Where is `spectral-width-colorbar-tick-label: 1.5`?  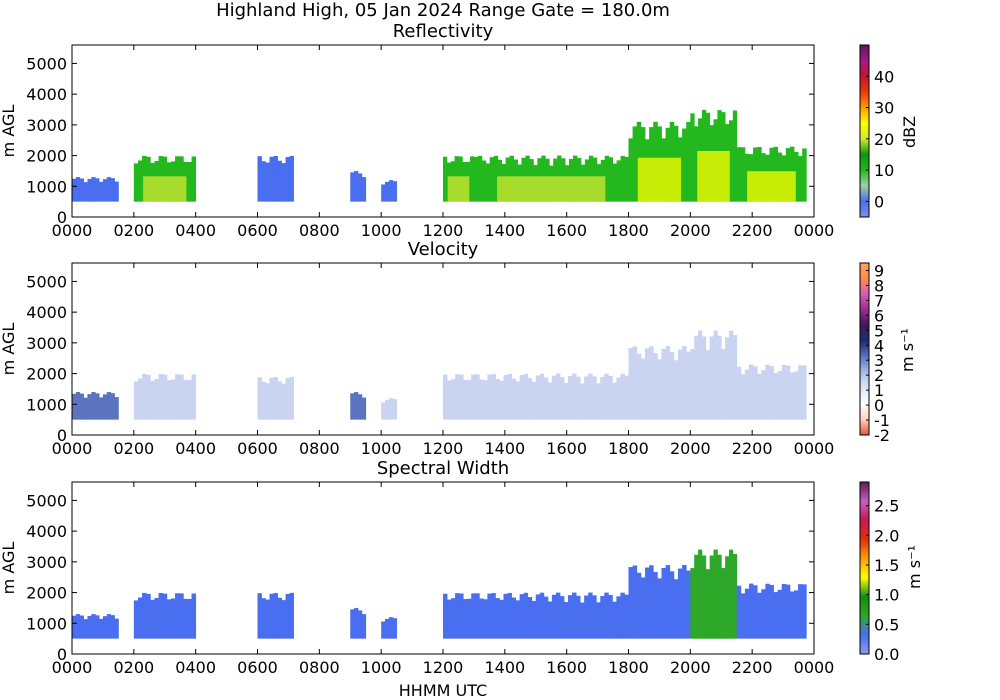
spectral-width-colorbar-tick-label: 1.5 is located at coordinates (886, 565).